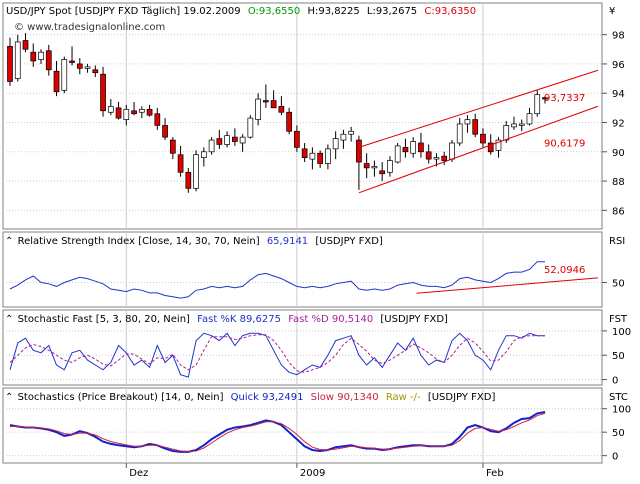  I want to click on stoch-breakout-panel-frame, so click(302, 425).